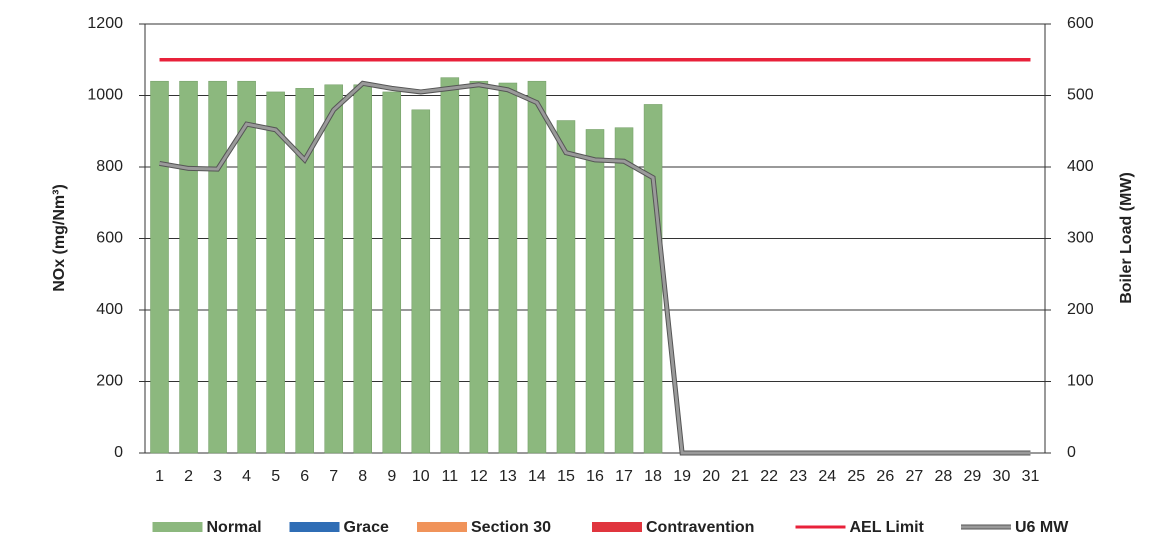 This screenshot has height=555, width=1161. Describe the element at coordinates (479, 476) in the screenshot. I see `x-tick-label: 12` at that location.